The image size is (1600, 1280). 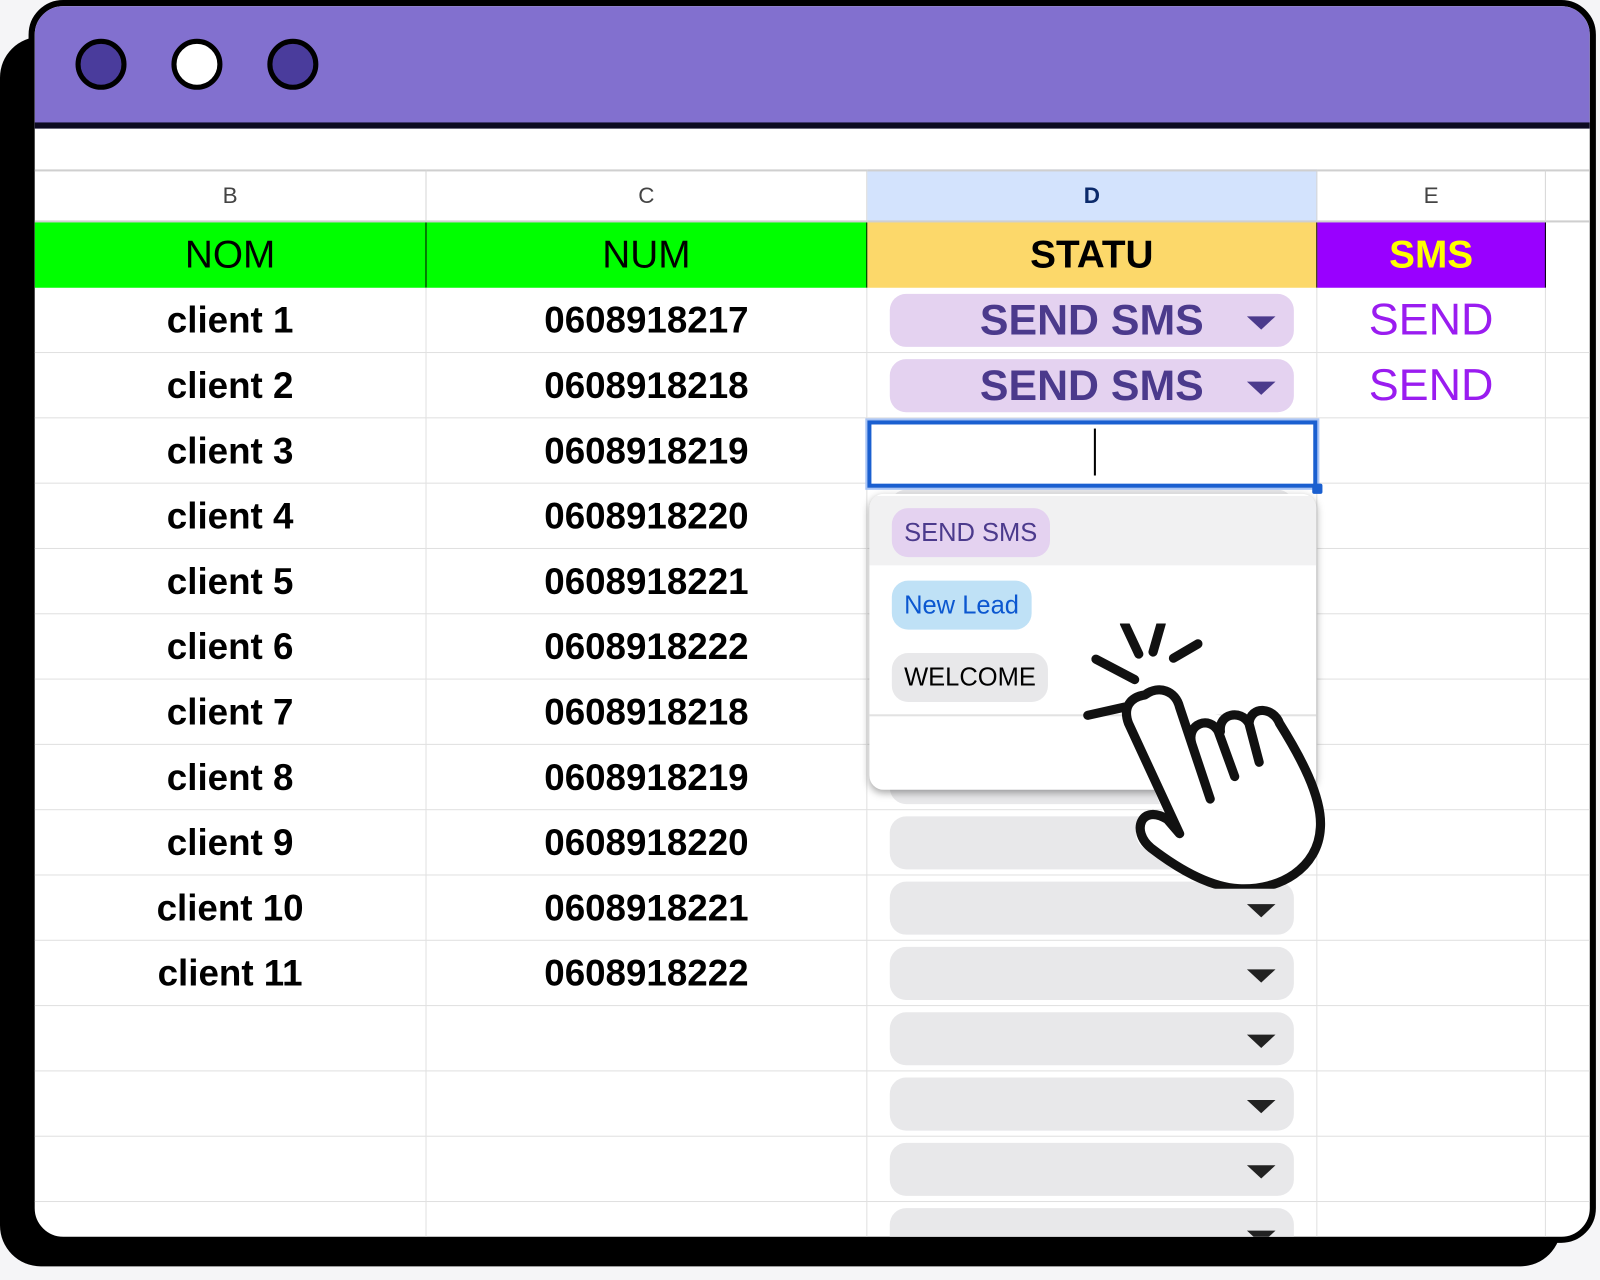 I want to click on cell-nom: client 8, so click(x=230, y=777).